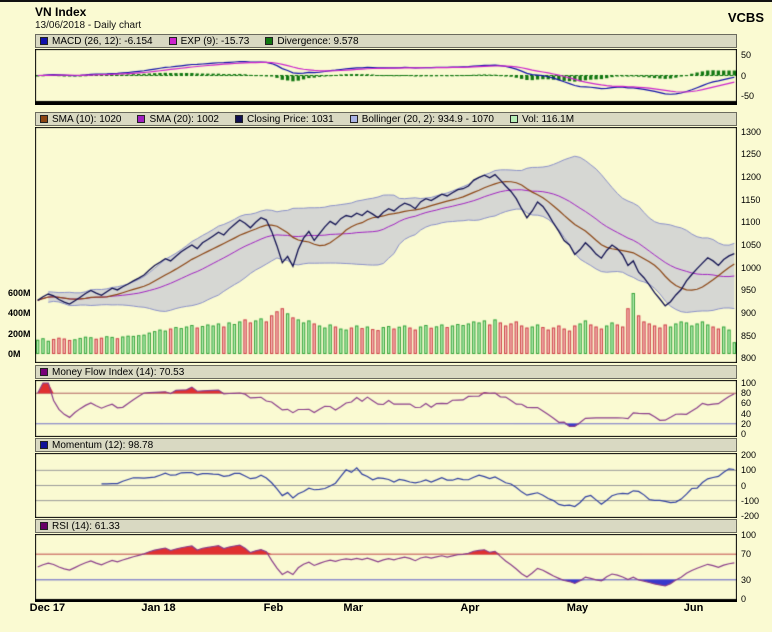 This screenshot has width=772, height=632. What do you see at coordinates (746, 413) in the screenshot?
I see `y-tick-label: 40` at bounding box center [746, 413].